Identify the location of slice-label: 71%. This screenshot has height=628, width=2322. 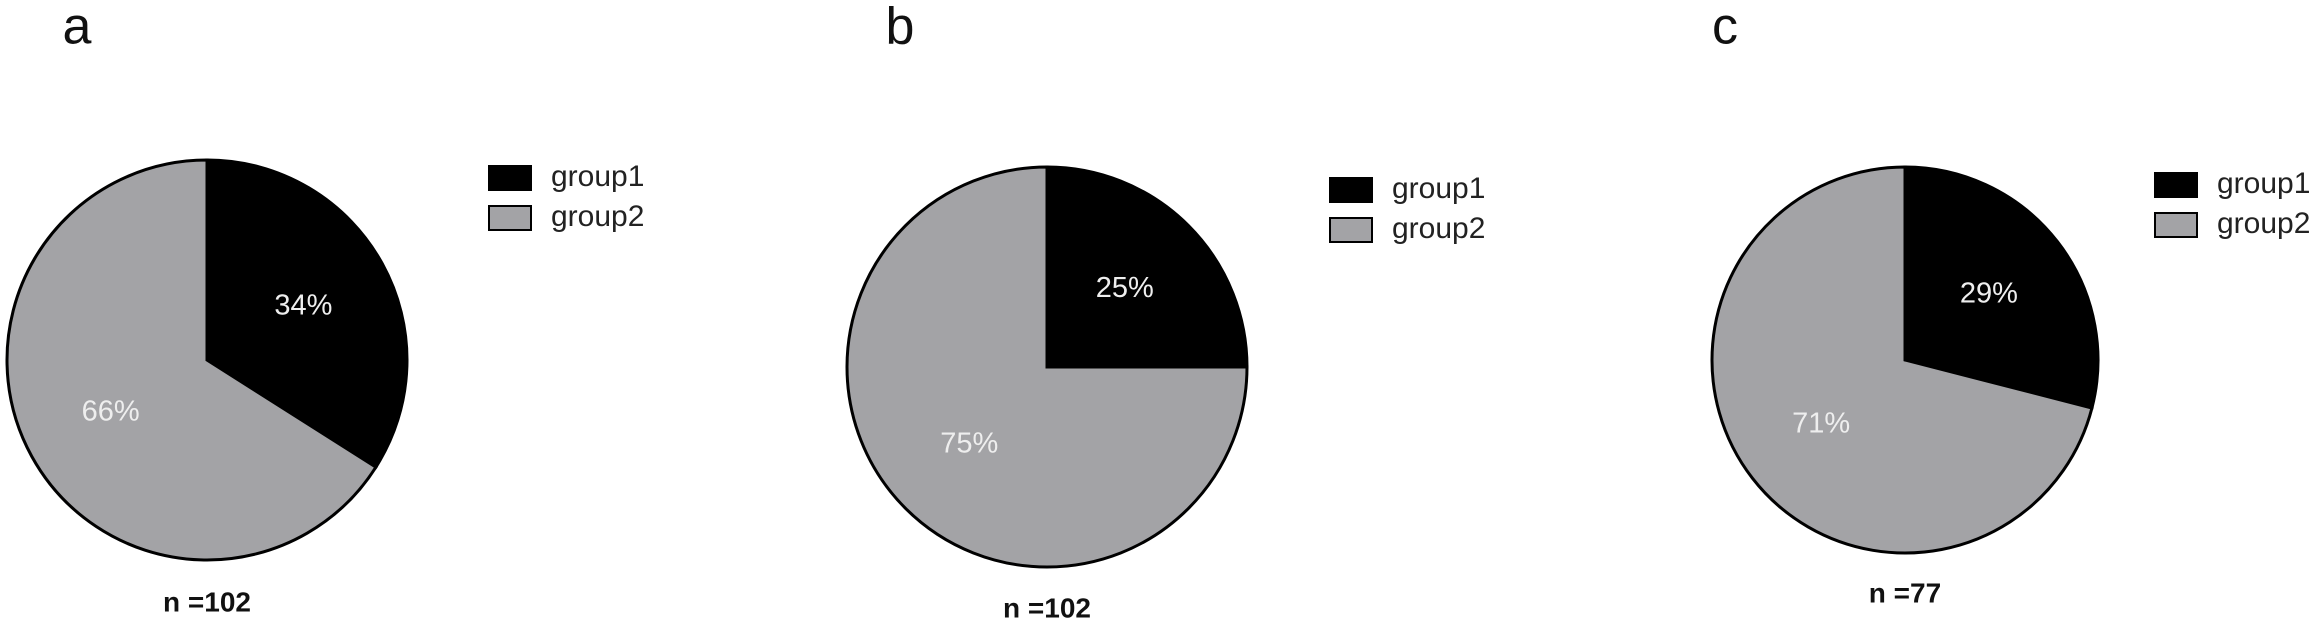
(1821, 424).